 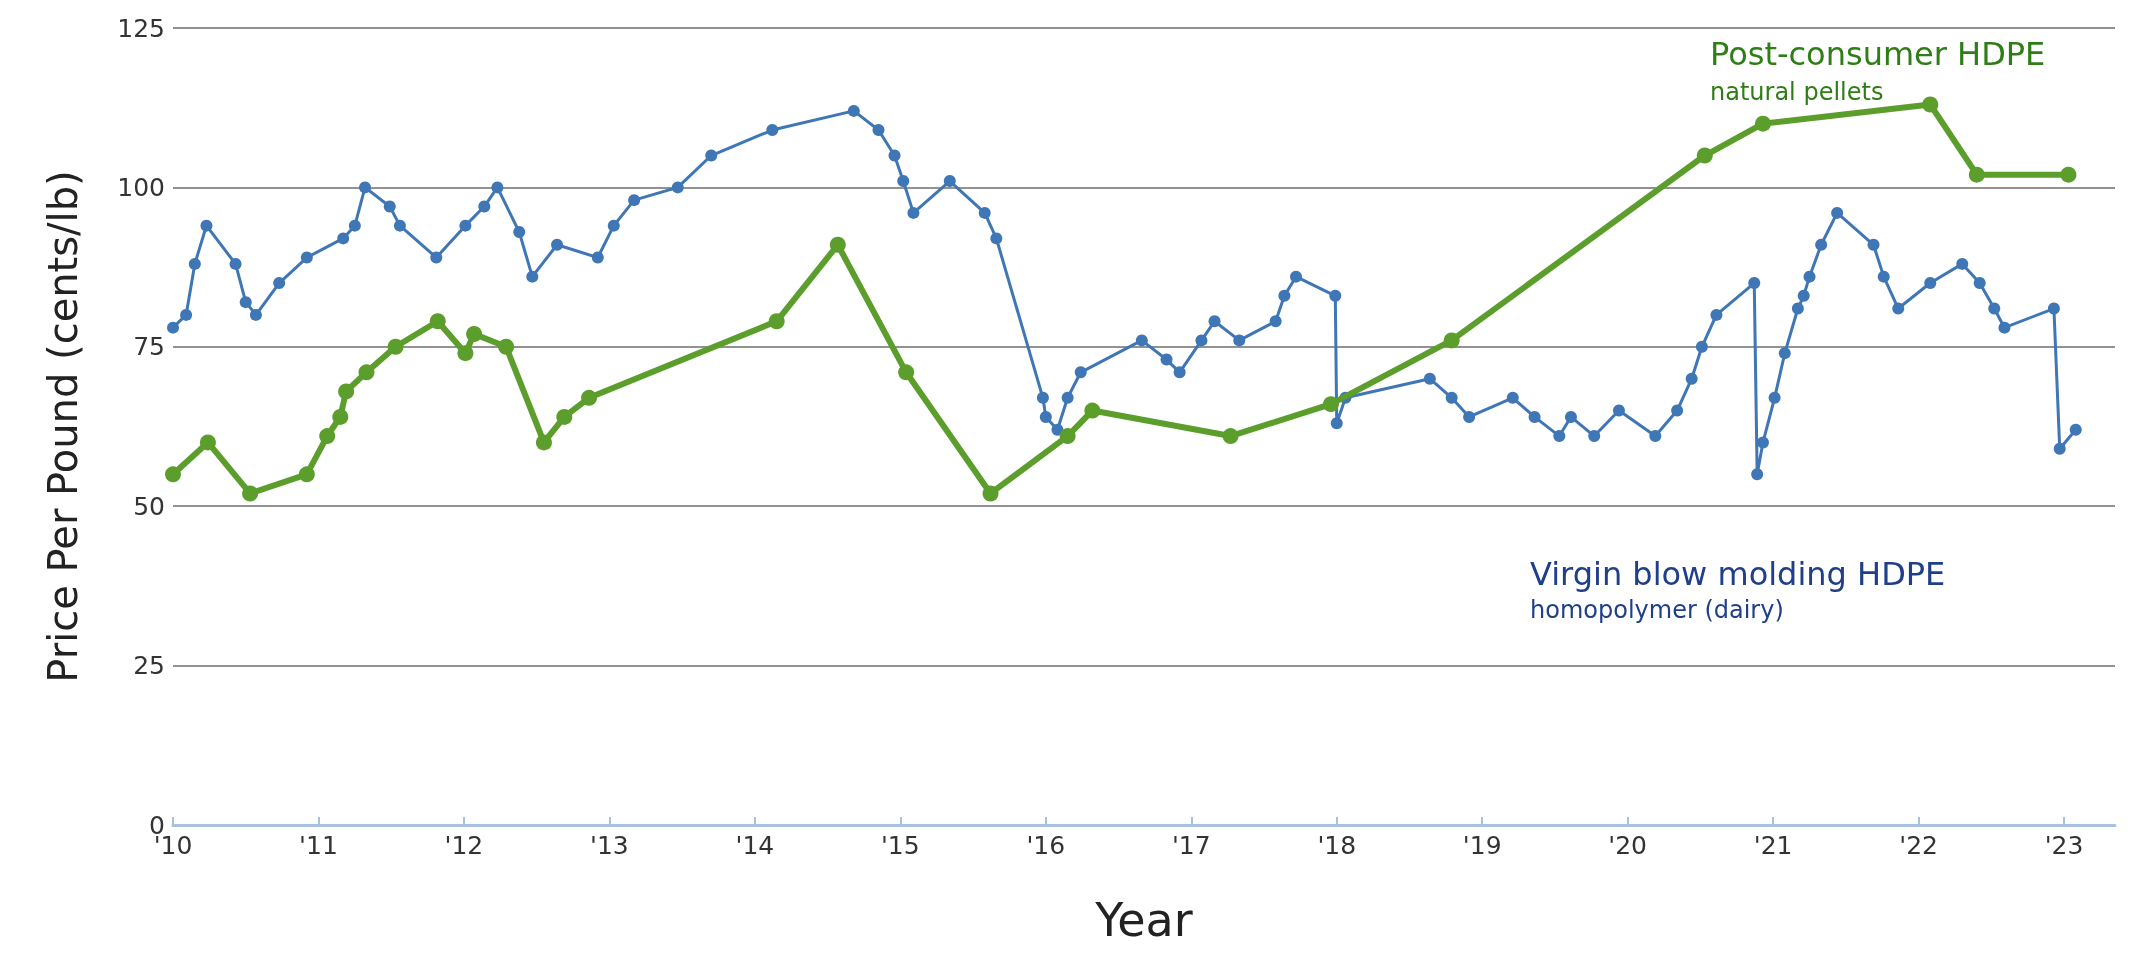 What do you see at coordinates (1143, 920) in the screenshot?
I see `x-axis-title: Year` at bounding box center [1143, 920].